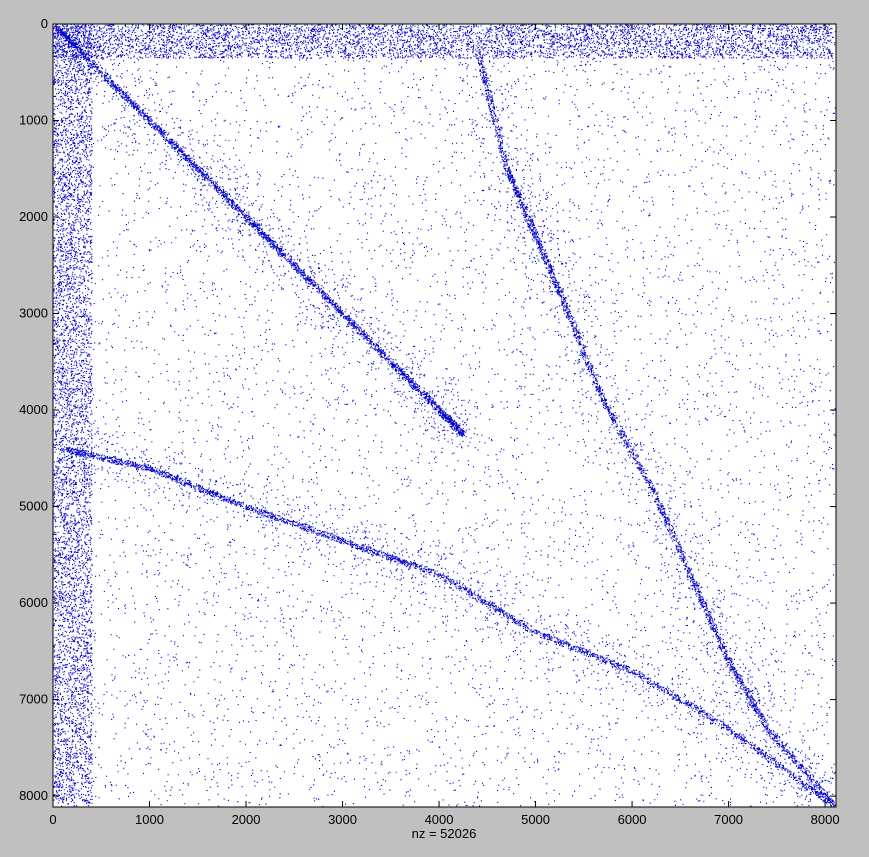 Image resolution: width=869 pixels, height=857 pixels. What do you see at coordinates (444, 833) in the screenshot?
I see `x-axis-label: nz = 52026` at bounding box center [444, 833].